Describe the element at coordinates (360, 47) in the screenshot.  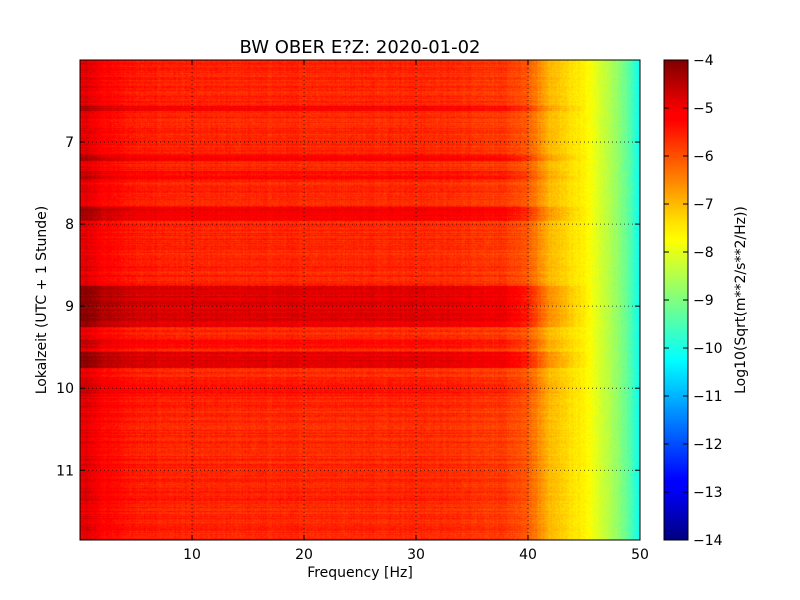
I see `chart-title: BW OBER E?Z: 2020-01-02` at that location.